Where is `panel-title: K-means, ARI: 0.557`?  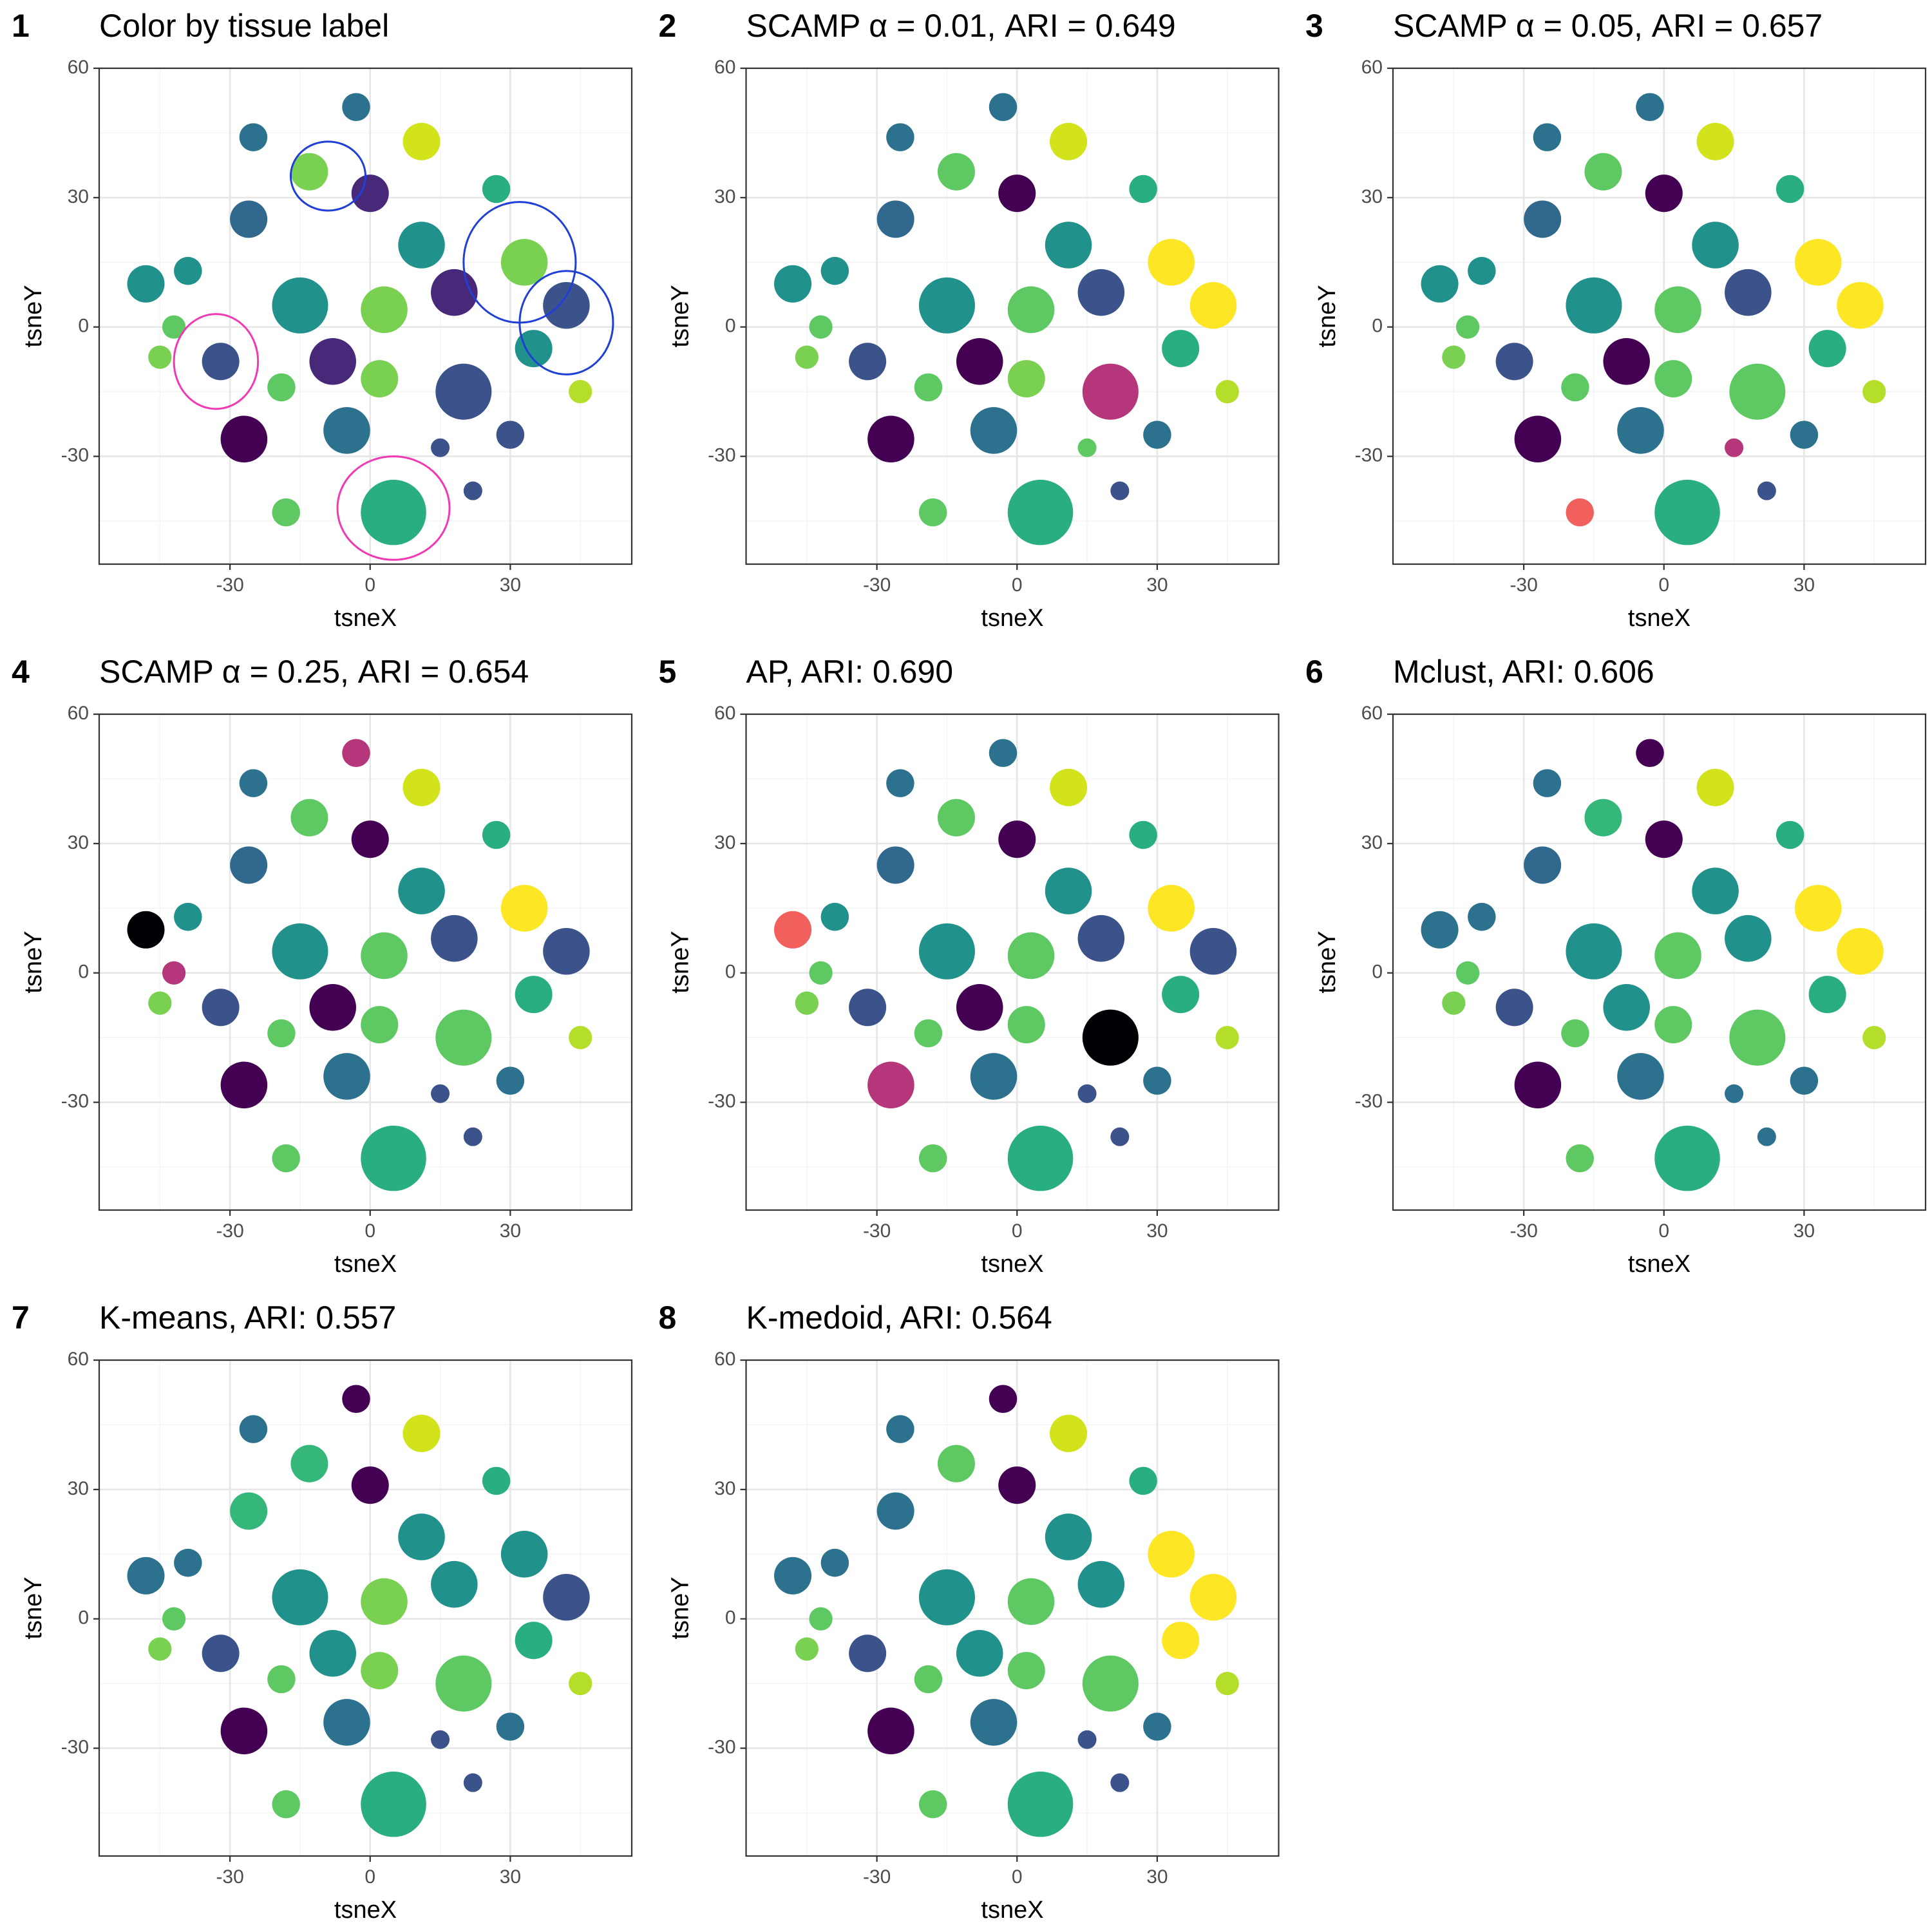
panel-title: K-means, ARI: 0.557 is located at coordinates (248, 1318).